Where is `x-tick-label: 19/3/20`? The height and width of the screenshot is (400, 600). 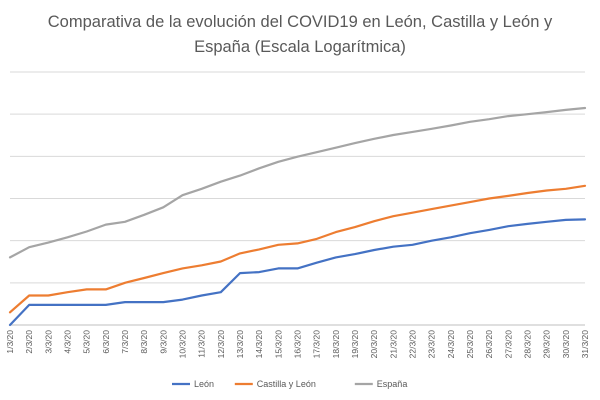
x-tick-label: 19/3/20 is located at coordinates (355, 344).